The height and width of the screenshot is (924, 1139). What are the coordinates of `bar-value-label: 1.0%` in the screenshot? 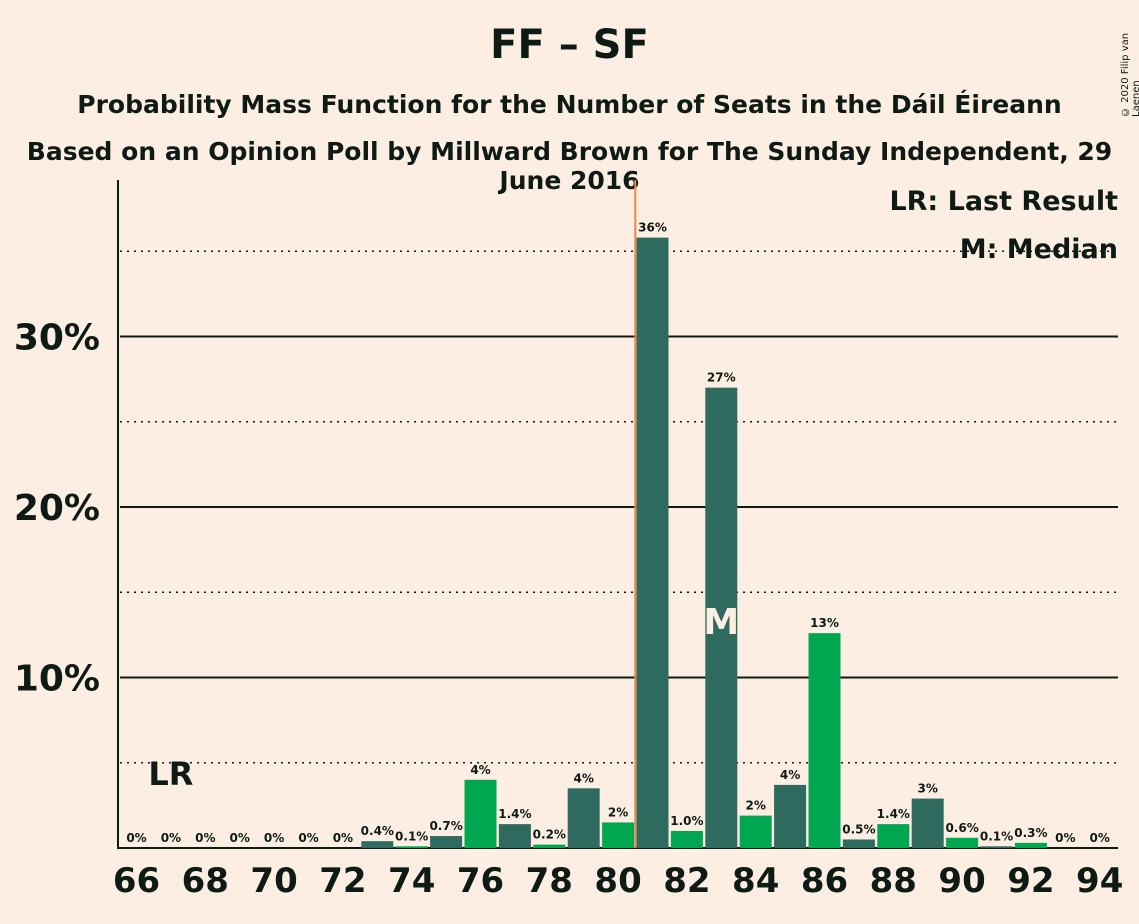 It's located at (686, 821).